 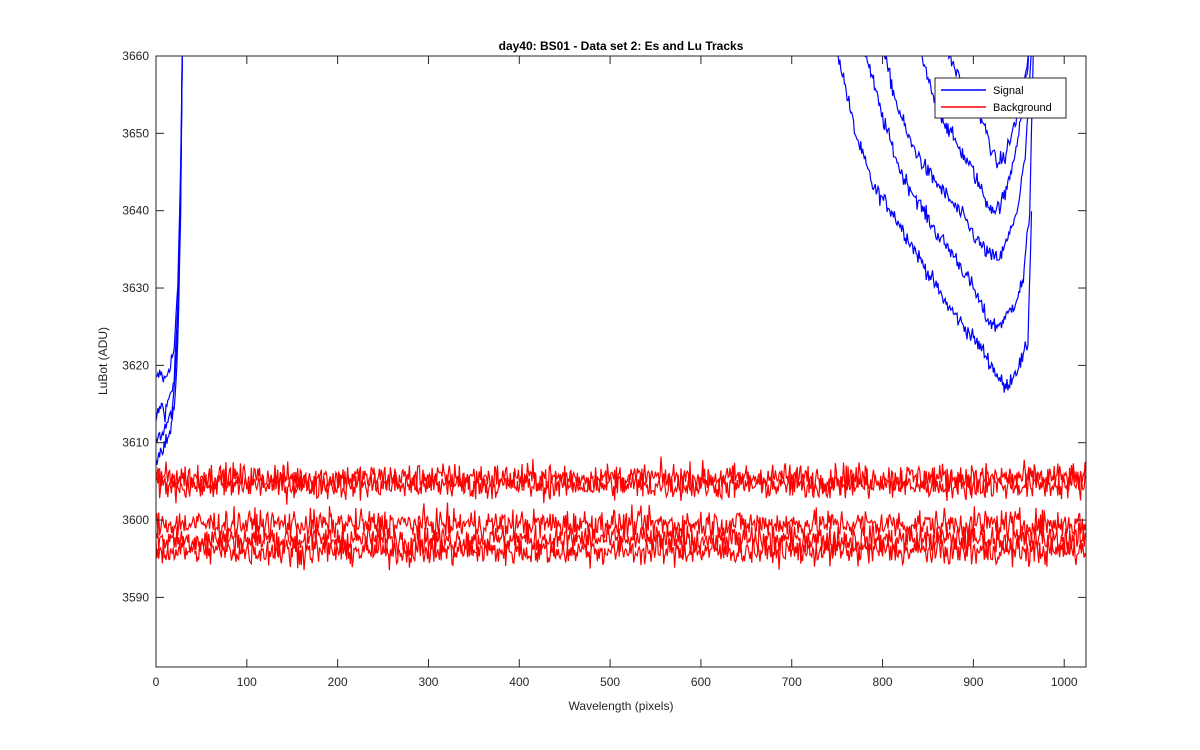 I want to click on y-tick-label: 3600, so click(x=135, y=520).